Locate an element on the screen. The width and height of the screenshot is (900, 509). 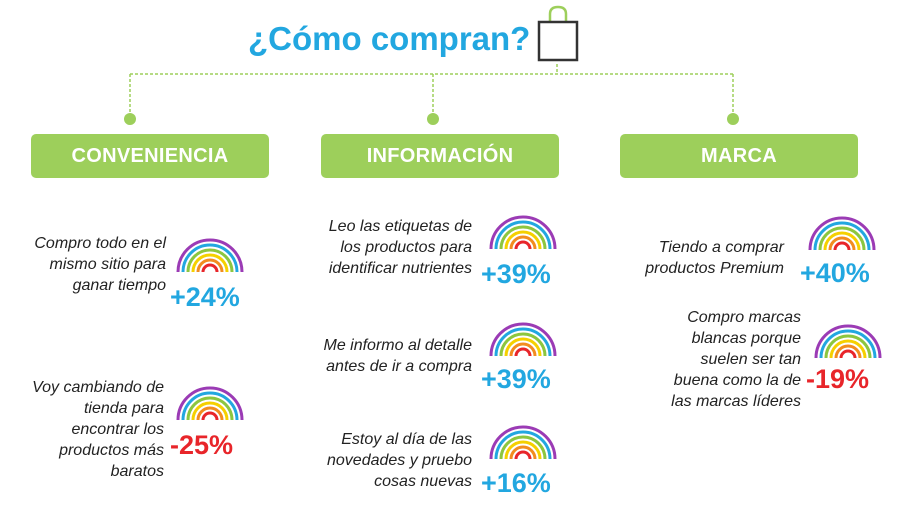
value-conveniencia-2: -25% is located at coordinates (202, 445).